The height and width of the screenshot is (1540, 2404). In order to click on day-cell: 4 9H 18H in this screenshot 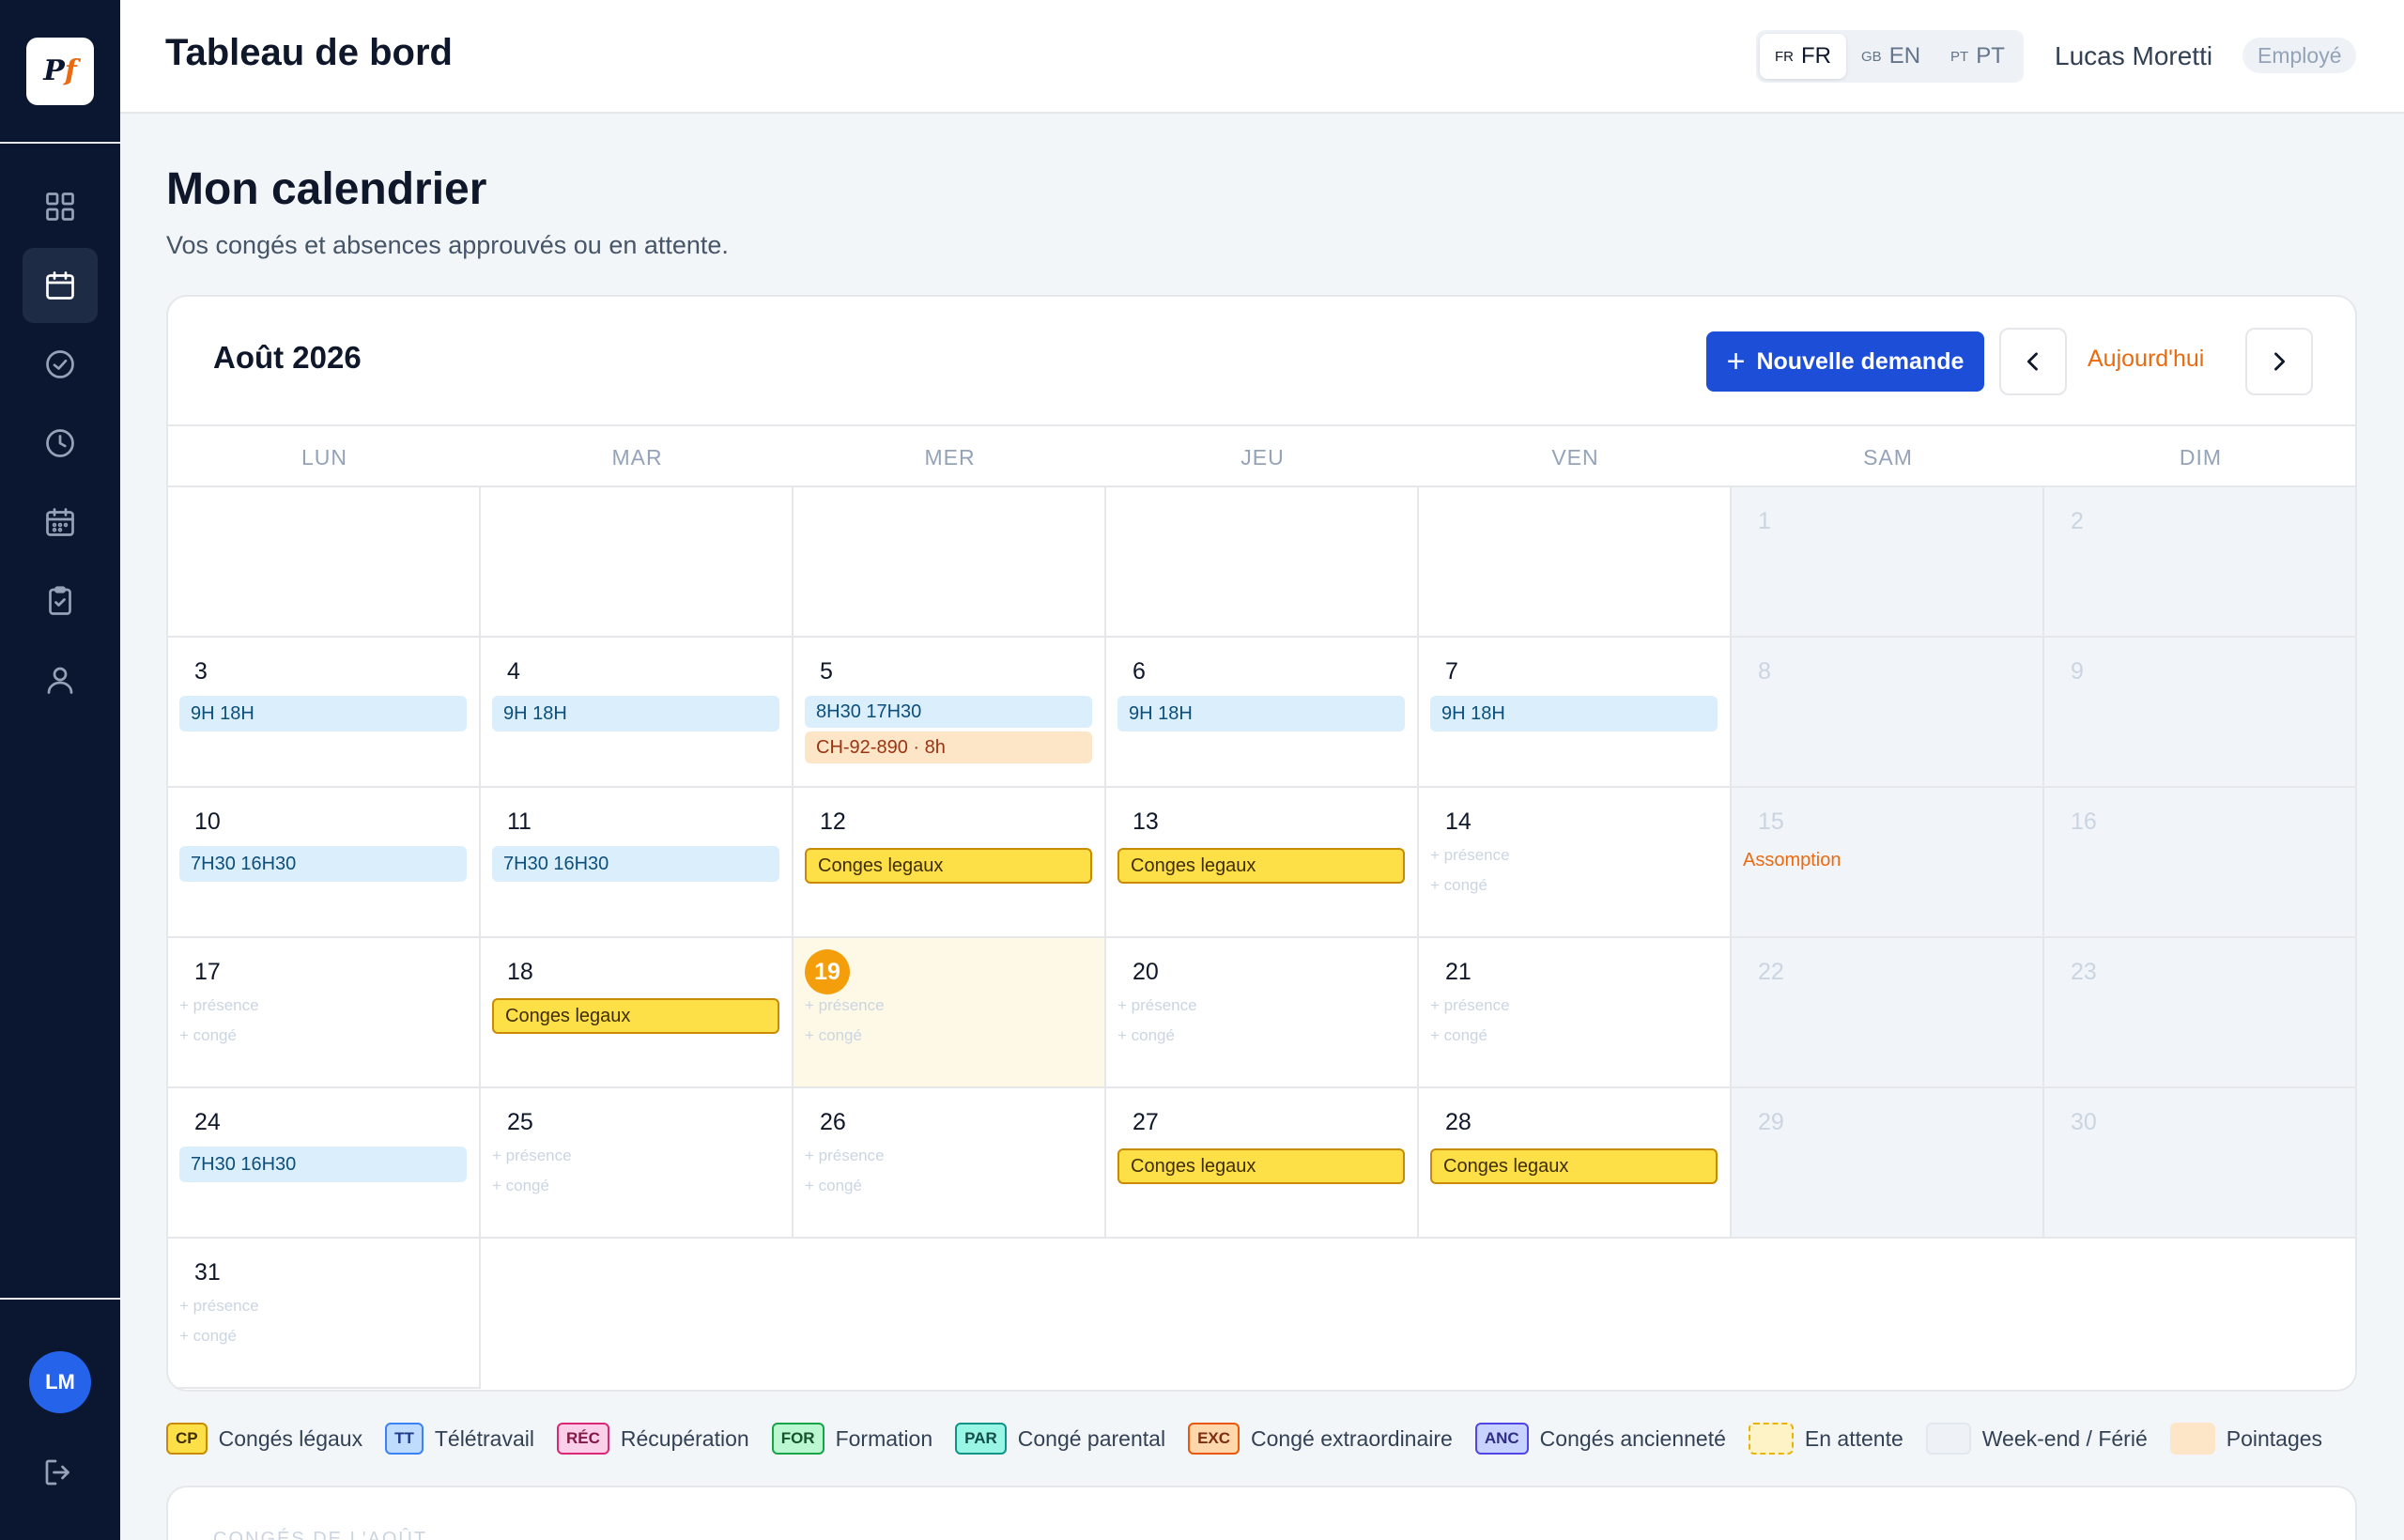, I will do `click(637, 713)`.